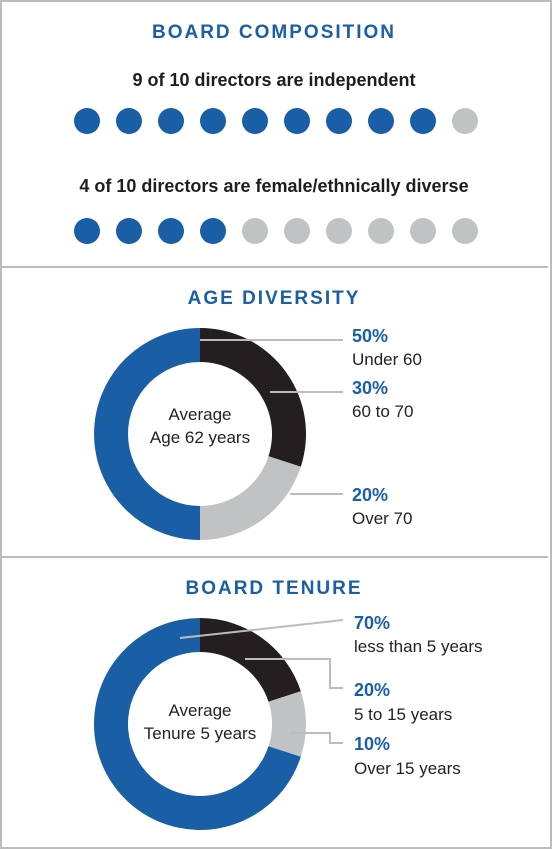 This screenshot has height=849, width=552. What do you see at coordinates (383, 411) in the screenshot?
I see `age-legend-label-2: 60 to 70` at bounding box center [383, 411].